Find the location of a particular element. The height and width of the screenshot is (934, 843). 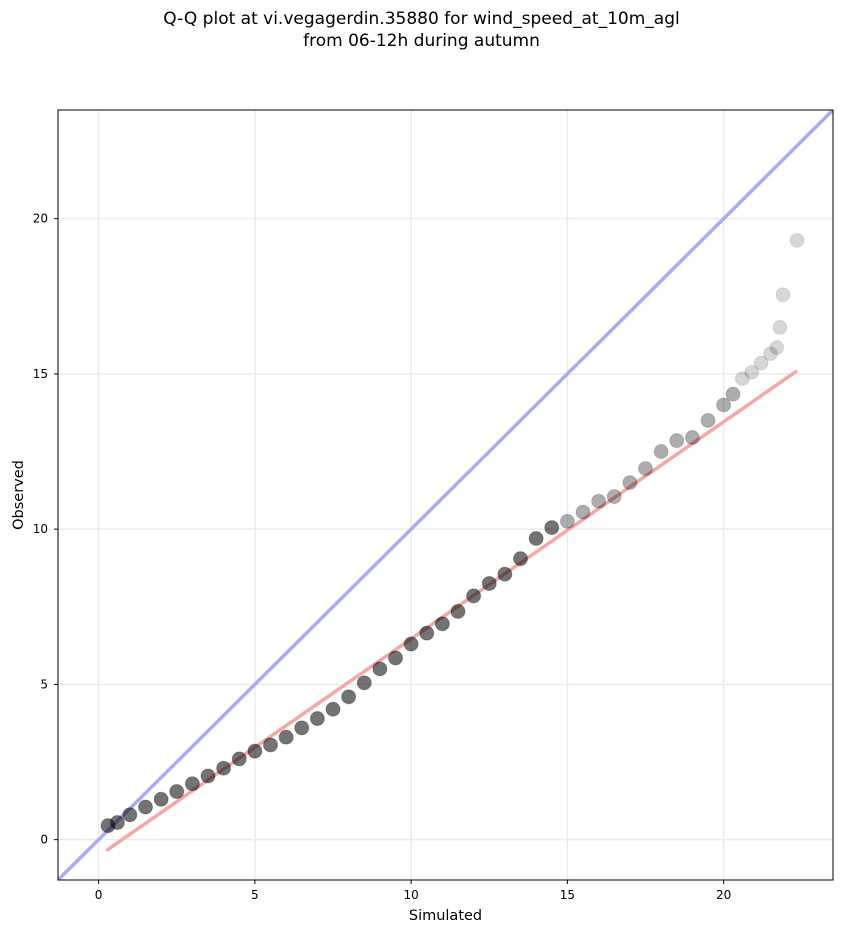

y-tick-label-2: 10 is located at coordinates (40, 529).